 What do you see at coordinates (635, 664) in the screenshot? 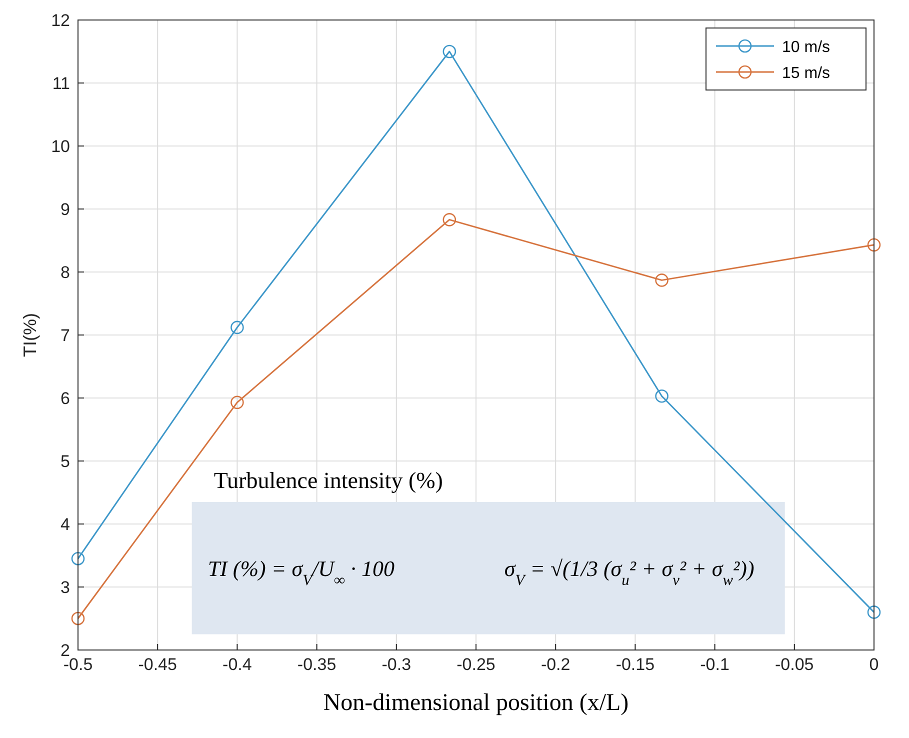
I see `x-tick-label: -0.15` at bounding box center [635, 664].